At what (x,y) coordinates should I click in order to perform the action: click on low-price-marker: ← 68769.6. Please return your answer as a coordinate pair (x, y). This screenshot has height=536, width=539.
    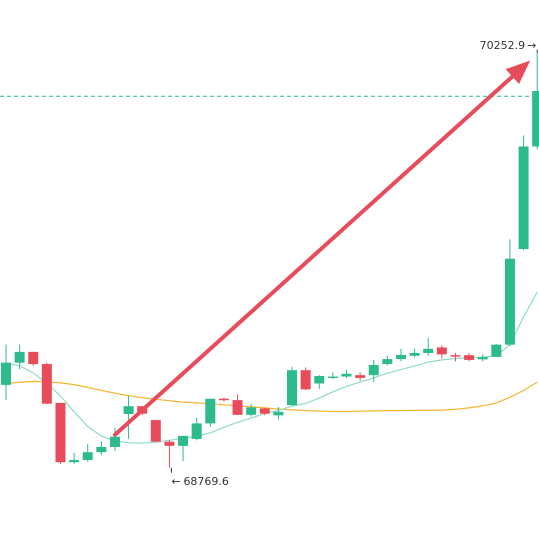
    Looking at the image, I should click on (199, 477).